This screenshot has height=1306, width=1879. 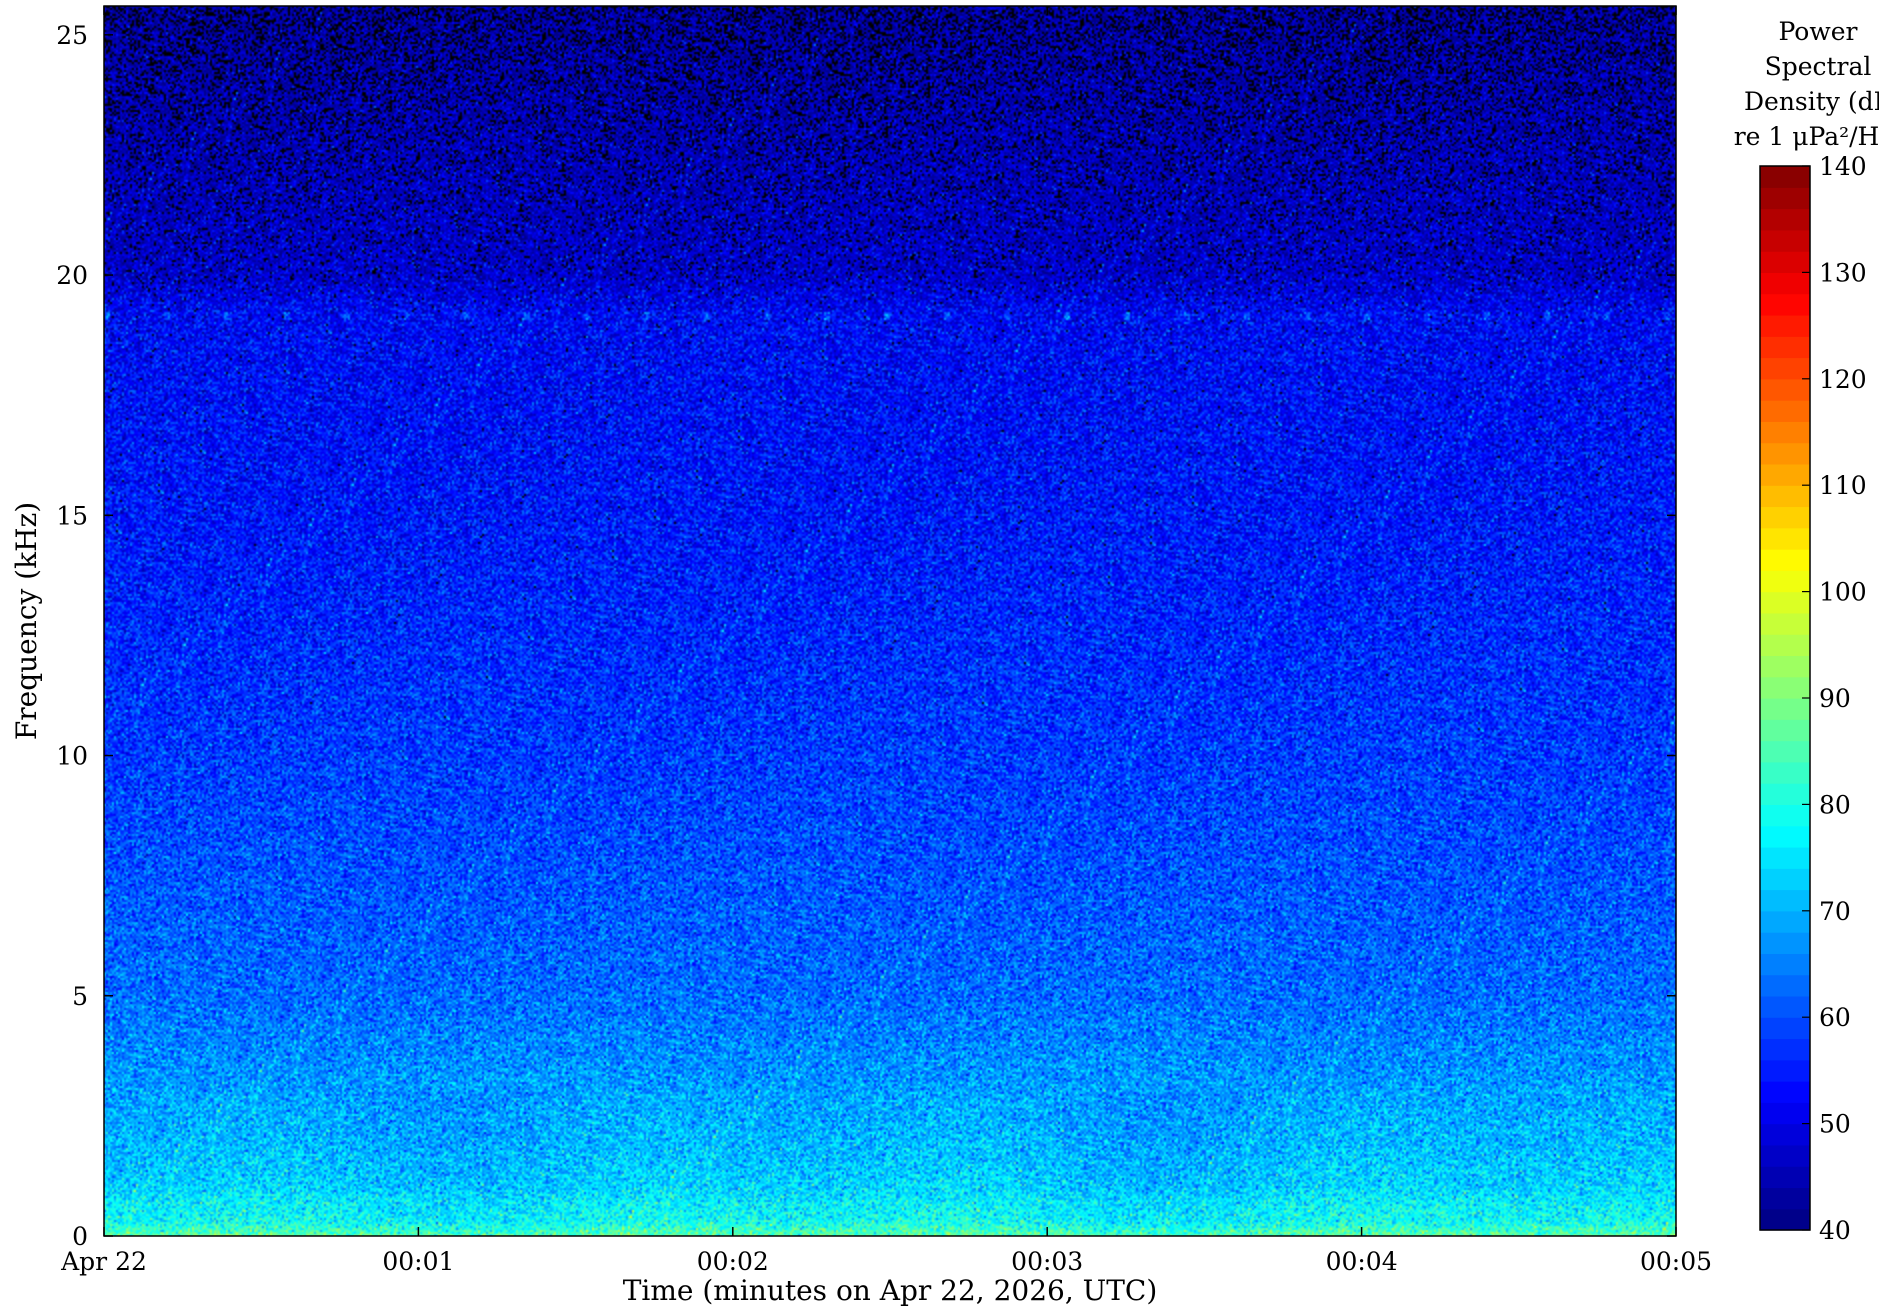 What do you see at coordinates (1843, 485) in the screenshot?
I see `colorbar-tick-label: 110` at bounding box center [1843, 485].